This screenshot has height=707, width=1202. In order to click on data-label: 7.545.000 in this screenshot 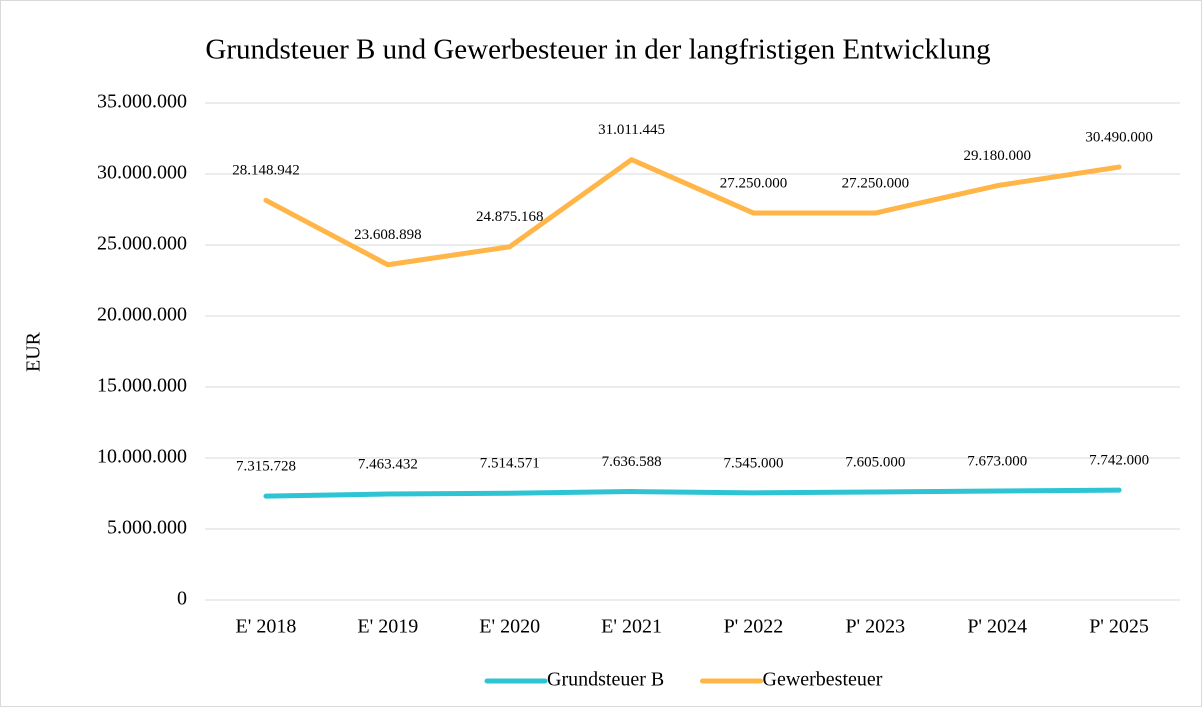, I will do `click(753, 463)`.